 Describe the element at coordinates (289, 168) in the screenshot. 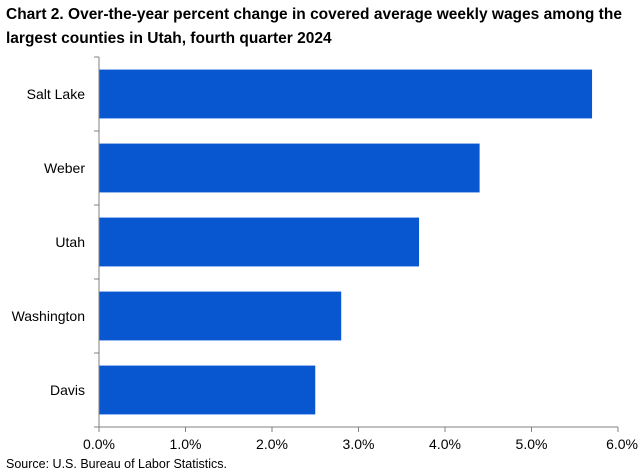

I see `bar-weber` at that location.